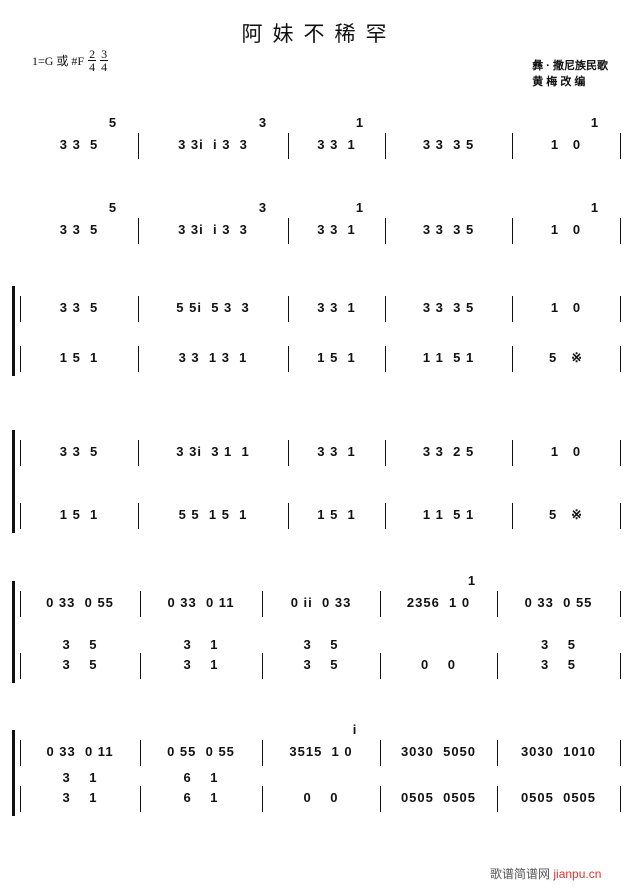 The height and width of the screenshot is (890, 638). I want to click on measure: 5 5 1 5 1, so click(213, 514).